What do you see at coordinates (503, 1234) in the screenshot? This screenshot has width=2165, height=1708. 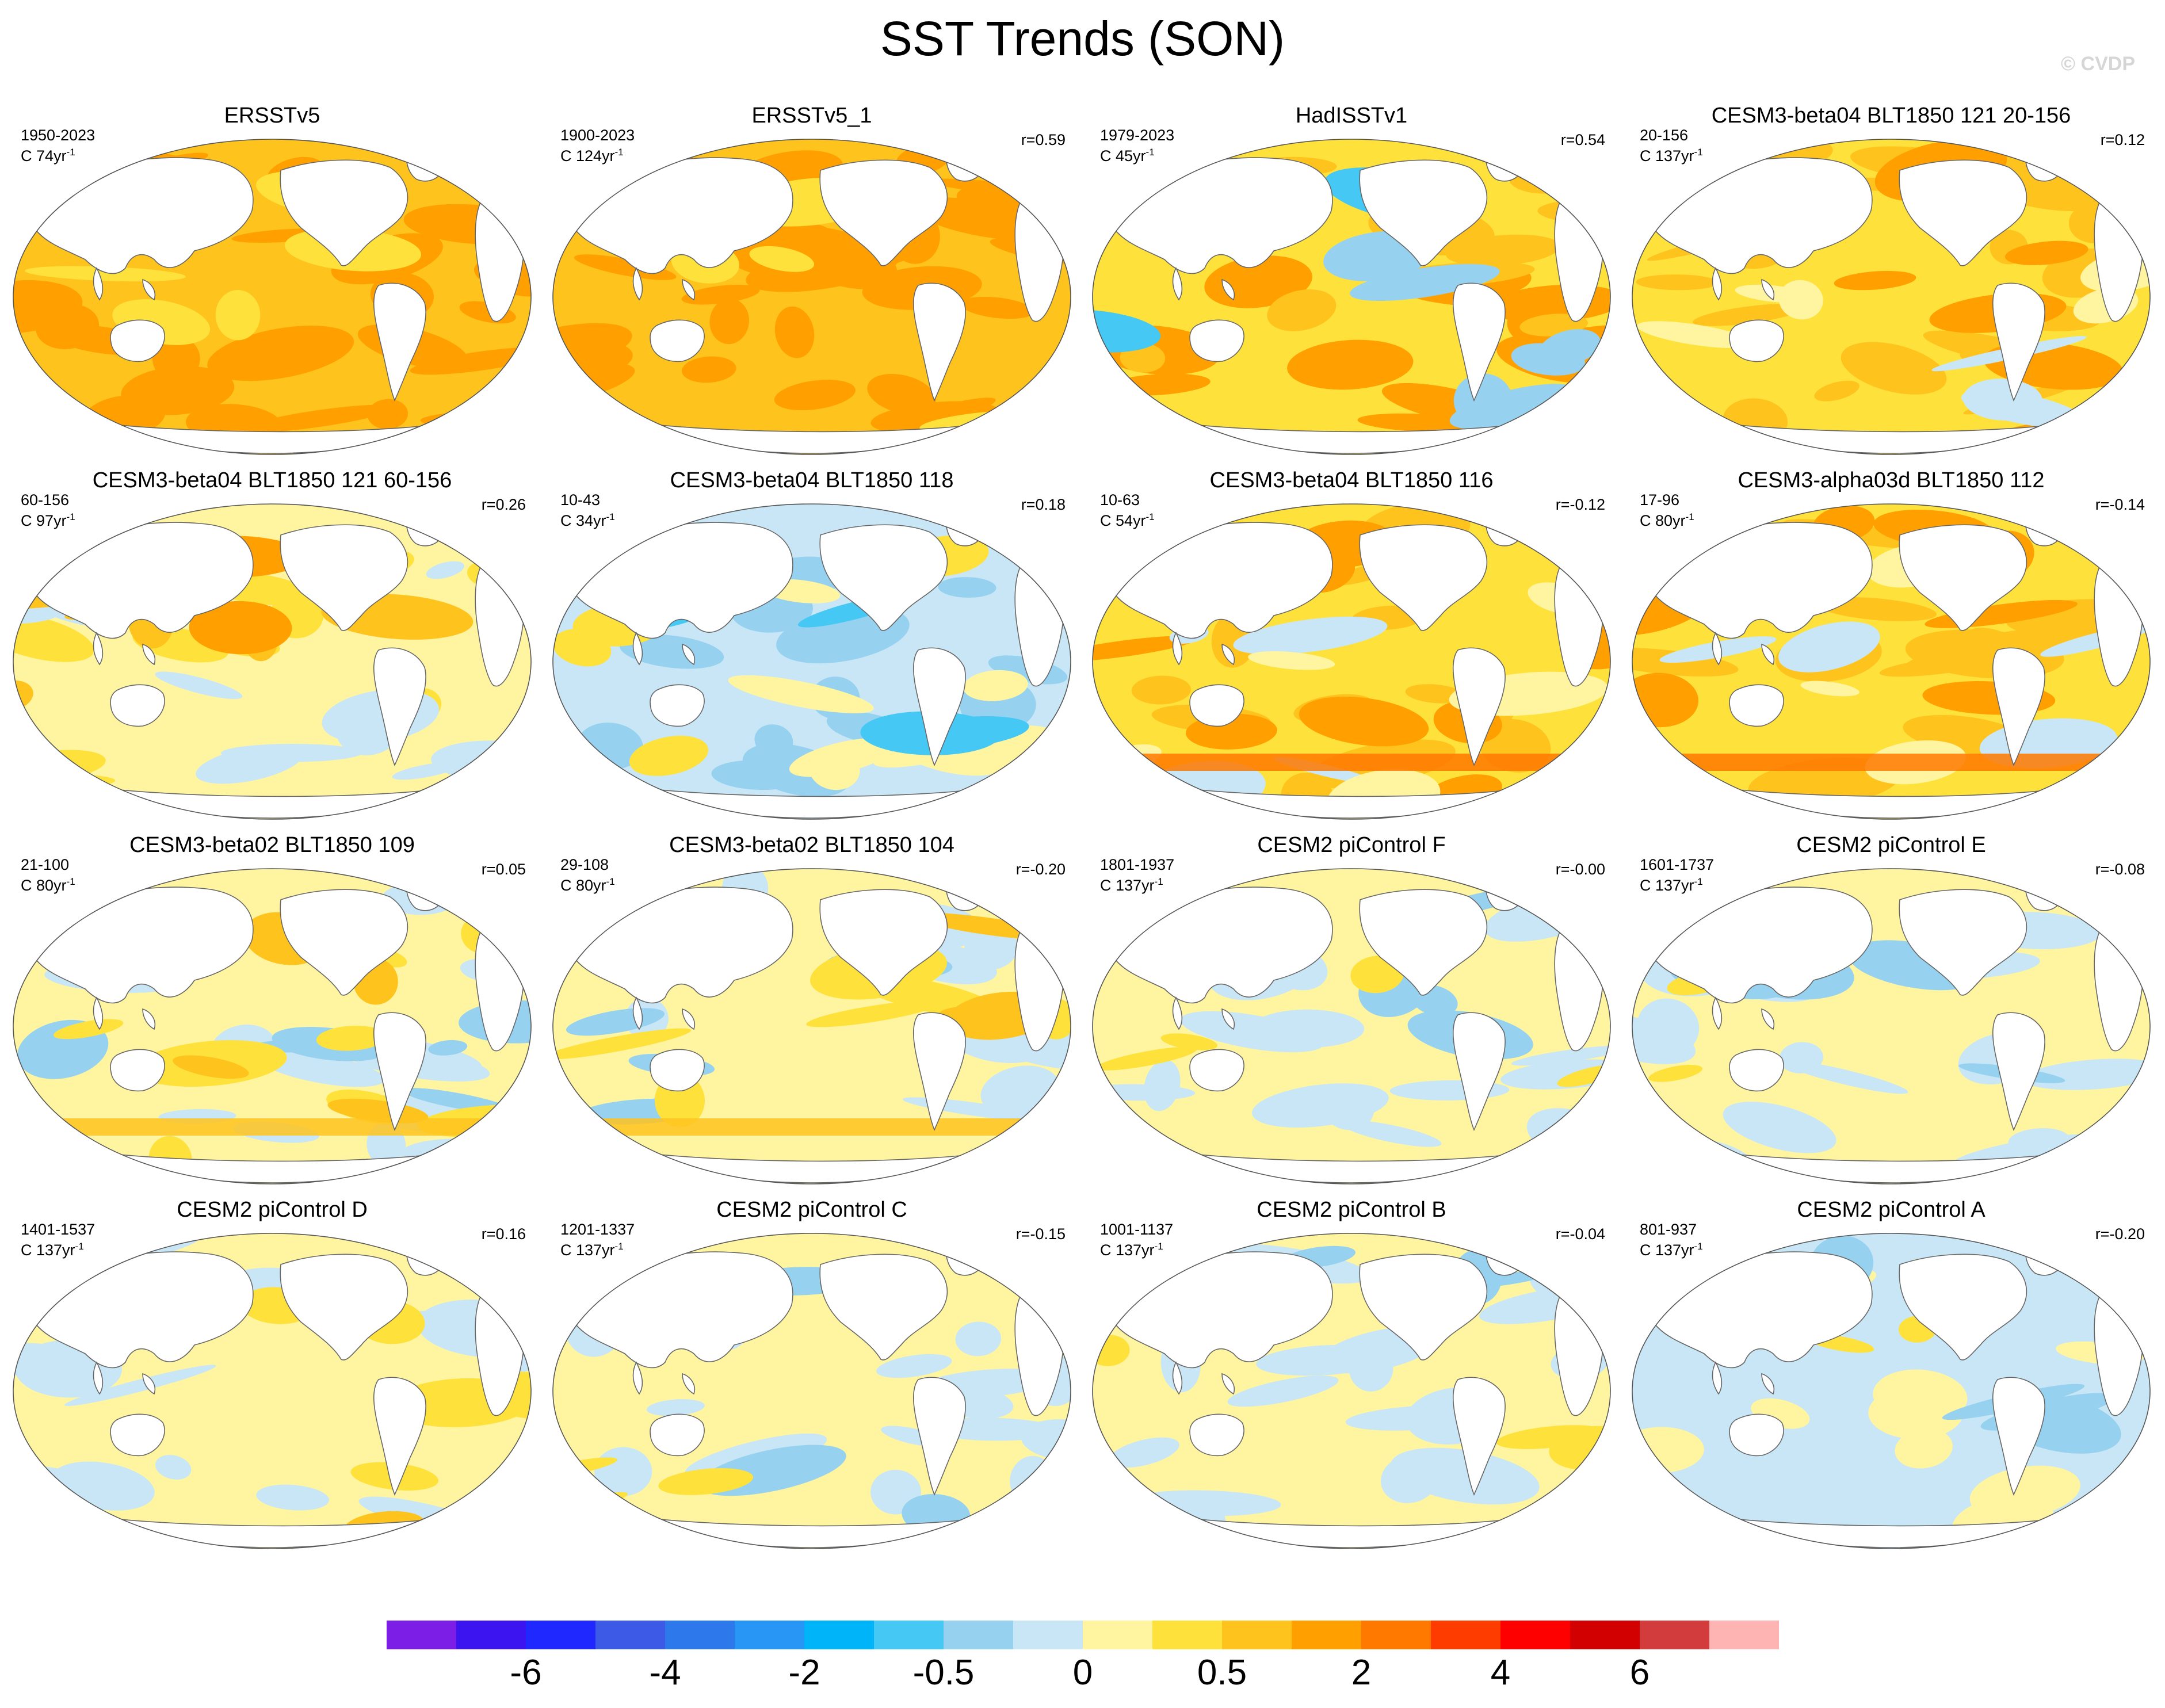 I see `panel-pattern-correlation: r=0.16` at bounding box center [503, 1234].